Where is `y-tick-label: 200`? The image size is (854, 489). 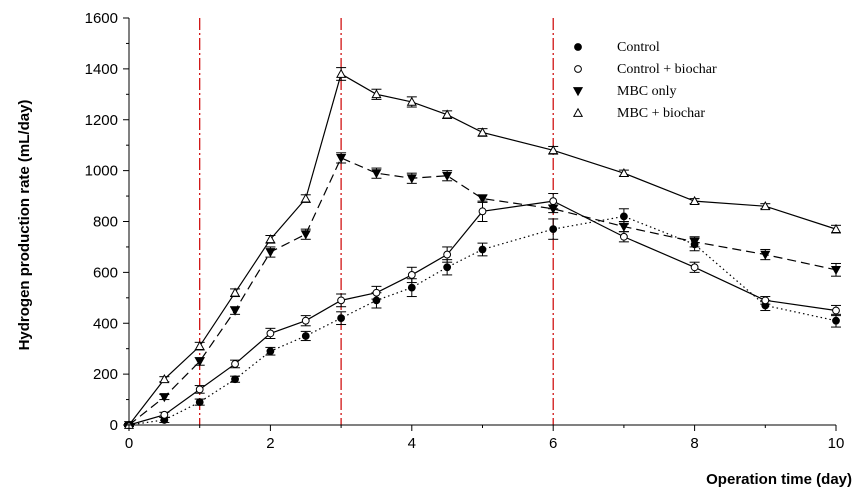 y-tick-label: 200 is located at coordinates (105, 374).